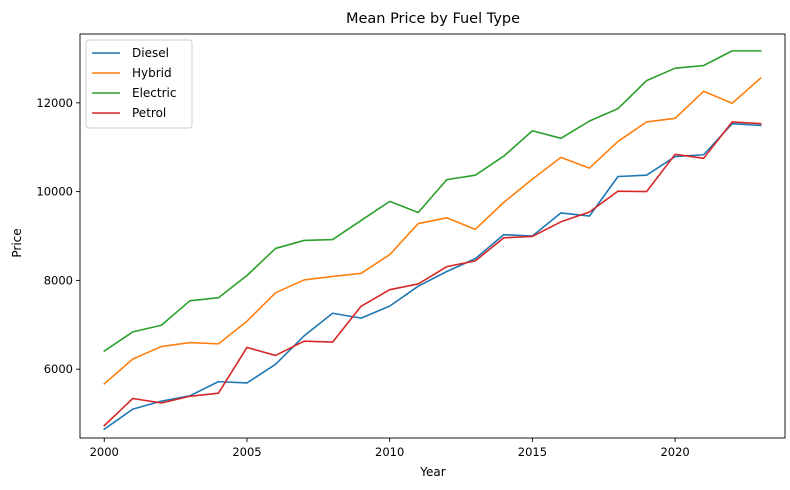 The height and width of the screenshot is (490, 790). What do you see at coordinates (152, 73) in the screenshot?
I see `legend-label-hybrid: Hybrid` at bounding box center [152, 73].